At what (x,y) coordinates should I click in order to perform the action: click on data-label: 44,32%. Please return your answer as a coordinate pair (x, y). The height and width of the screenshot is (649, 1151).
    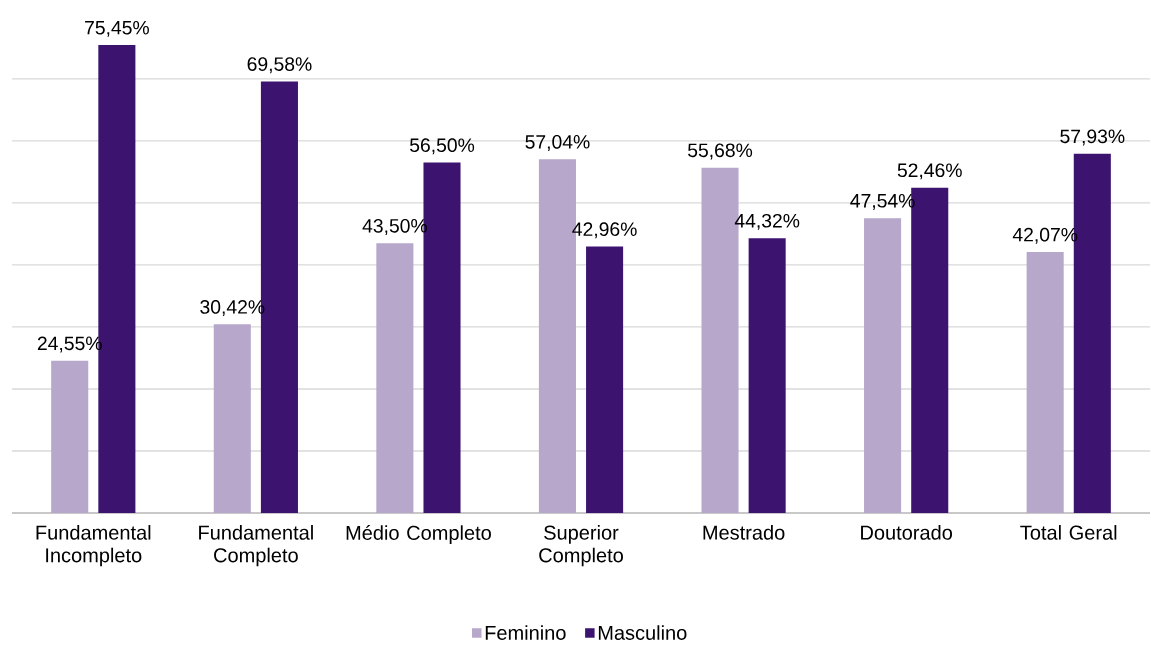
    Looking at the image, I should click on (767, 221).